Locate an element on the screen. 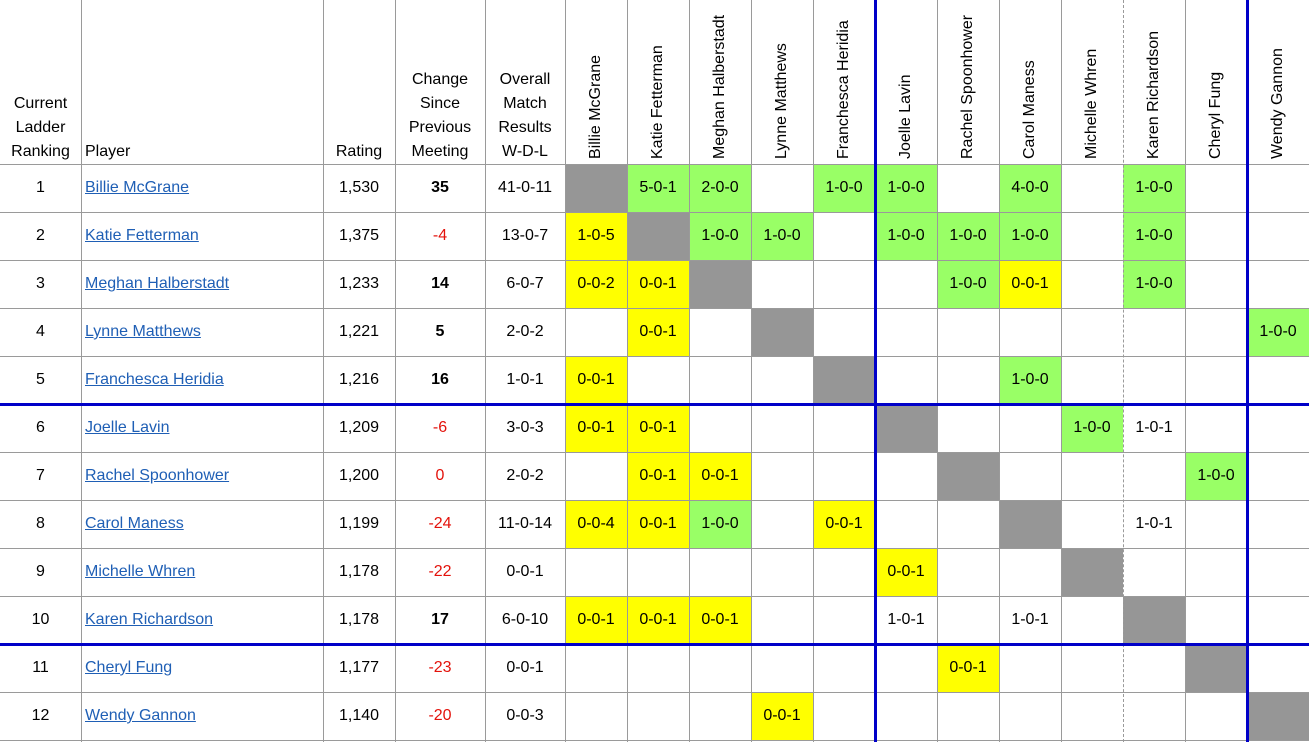 The width and height of the screenshot is (1309, 742). player-link: Cheryl Fung is located at coordinates (129, 667).